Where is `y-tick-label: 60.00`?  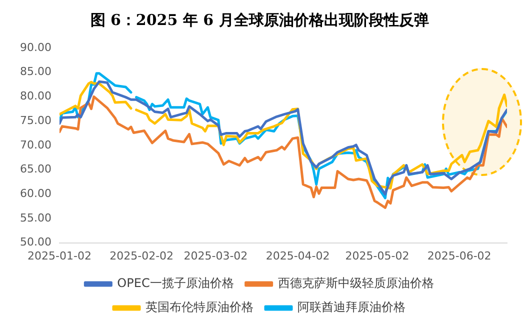 y-tick-label: 60.00 is located at coordinates (36, 193).